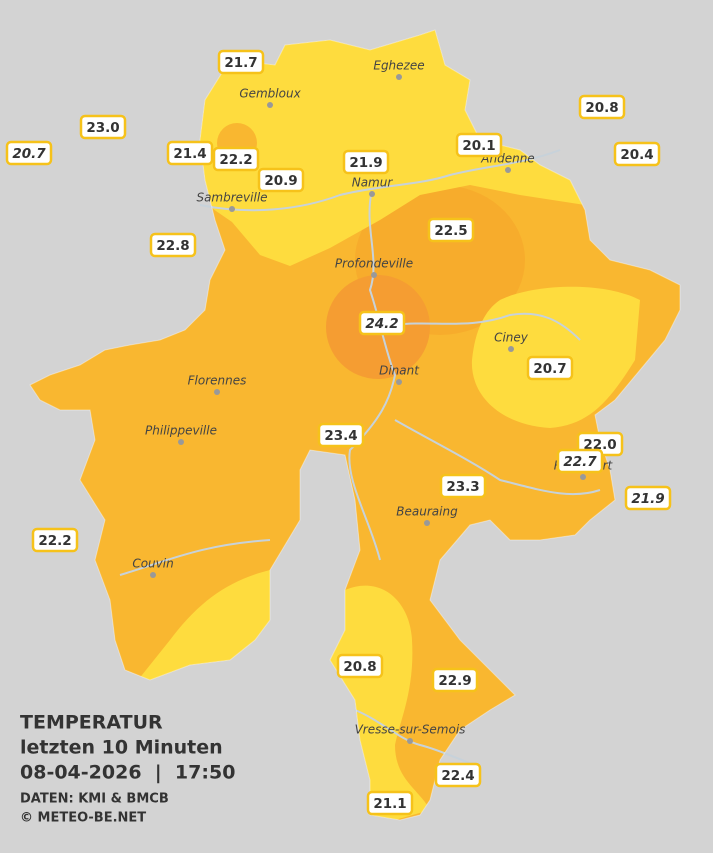 The image size is (713, 853). What do you see at coordinates (398, 66) in the screenshot?
I see `city-label: Eghezee` at bounding box center [398, 66].